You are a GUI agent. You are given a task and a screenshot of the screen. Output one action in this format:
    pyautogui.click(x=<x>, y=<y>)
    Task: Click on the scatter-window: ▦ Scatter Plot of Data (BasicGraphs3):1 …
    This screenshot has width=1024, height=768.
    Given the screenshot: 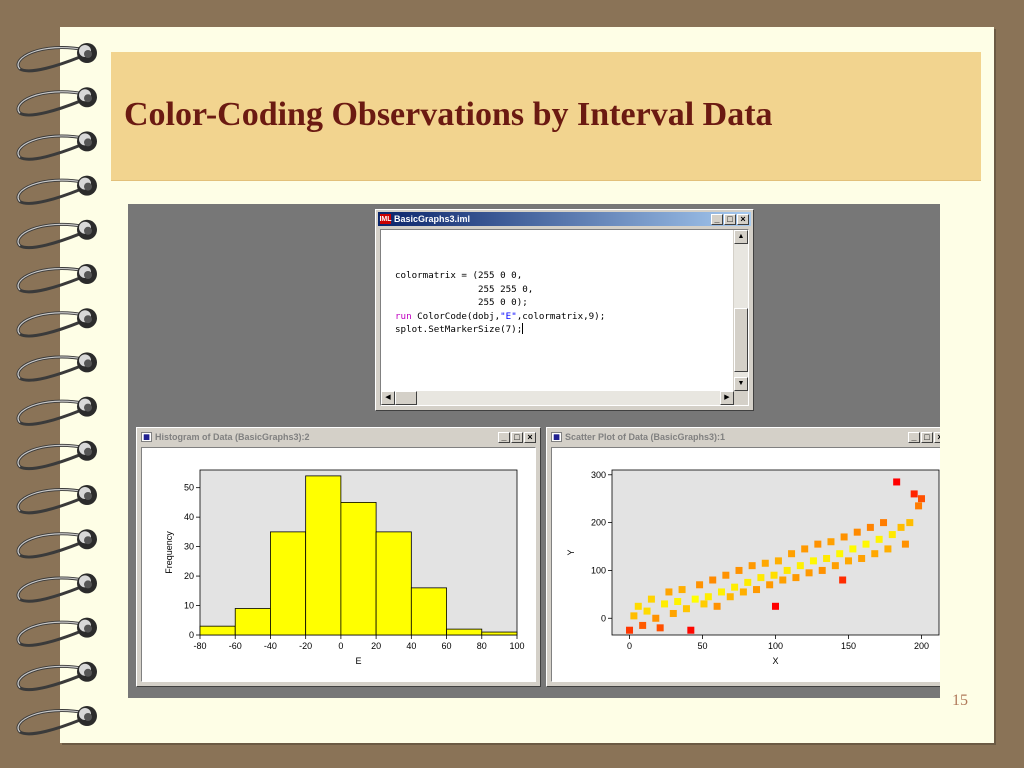 What is the action you would take?
    pyautogui.click(x=743, y=557)
    